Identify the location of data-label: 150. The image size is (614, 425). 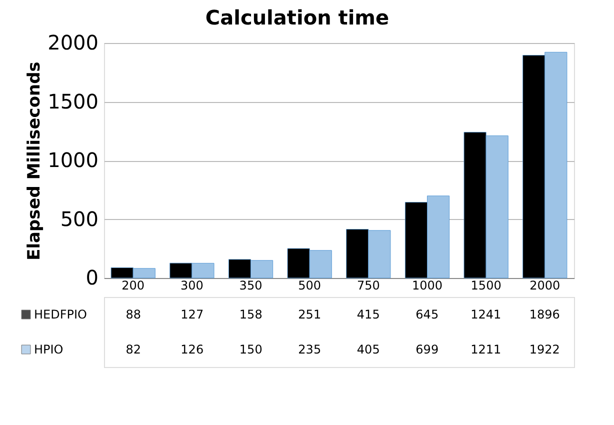
(250, 349).